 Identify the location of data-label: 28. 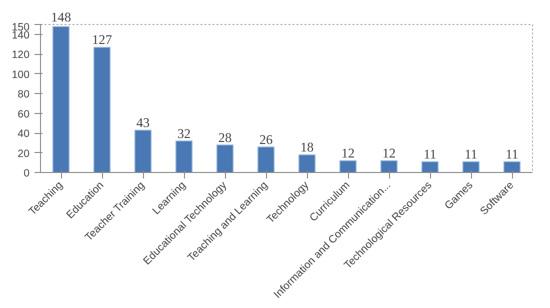
(225, 137).